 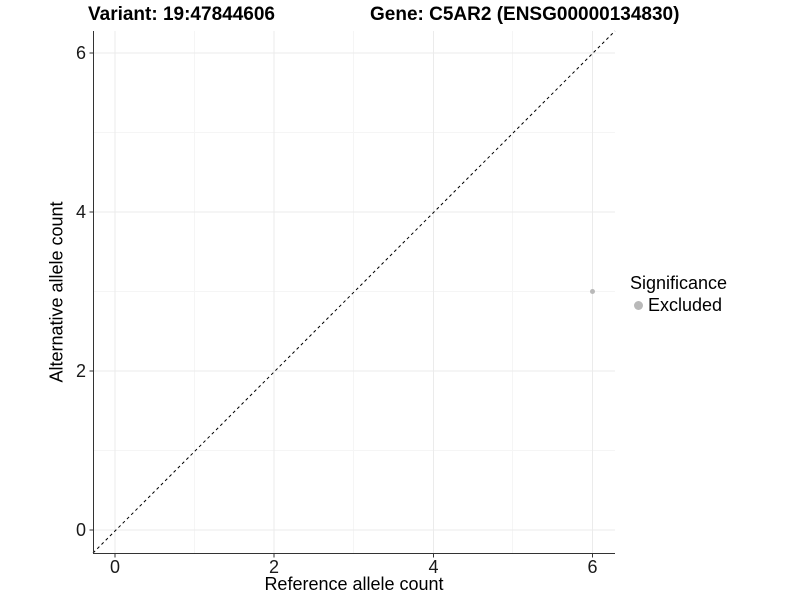 I want to click on y-tick-label-4: 4, so click(x=80, y=212).